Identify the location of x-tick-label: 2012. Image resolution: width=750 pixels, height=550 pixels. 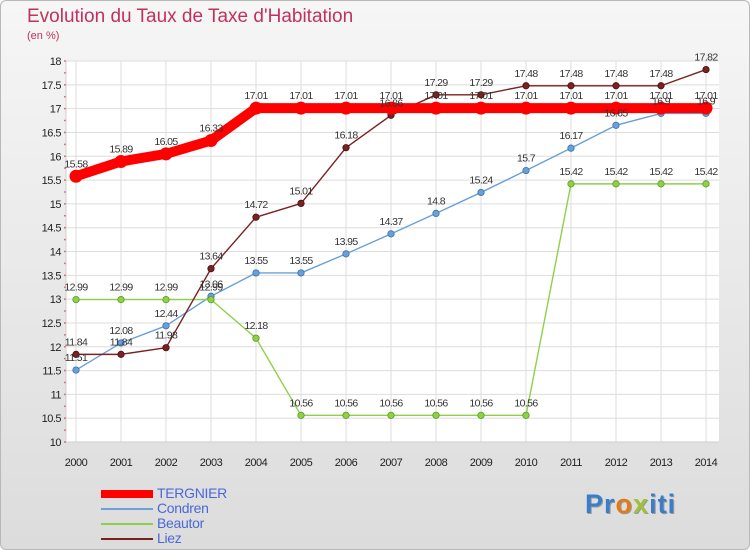
(616, 463).